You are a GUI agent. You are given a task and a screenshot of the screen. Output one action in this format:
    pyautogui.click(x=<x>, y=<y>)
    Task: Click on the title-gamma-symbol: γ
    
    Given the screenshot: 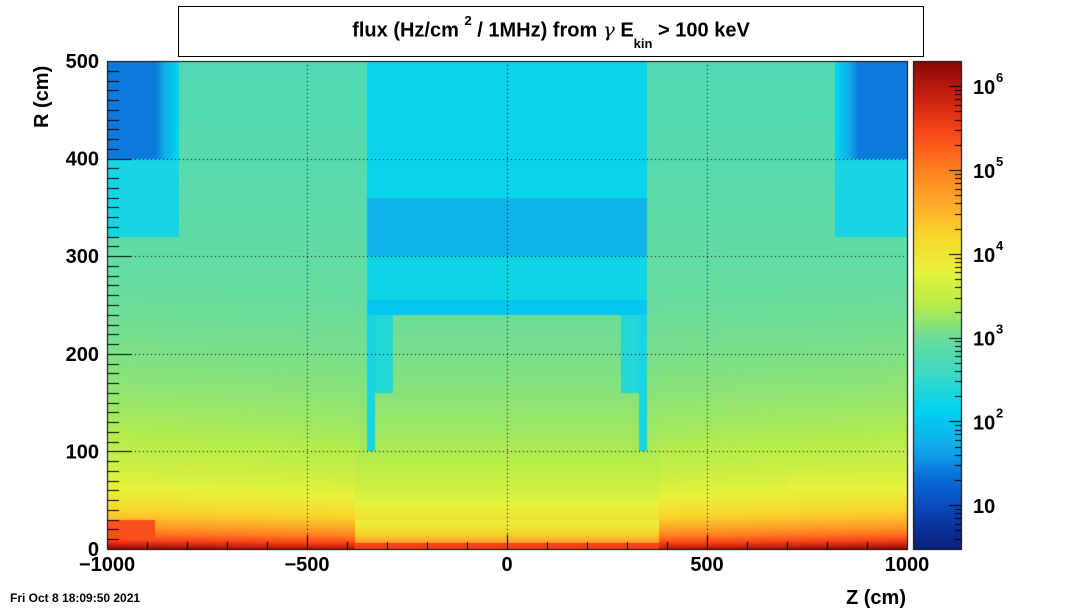 What is the action you would take?
    pyautogui.click(x=608, y=29)
    